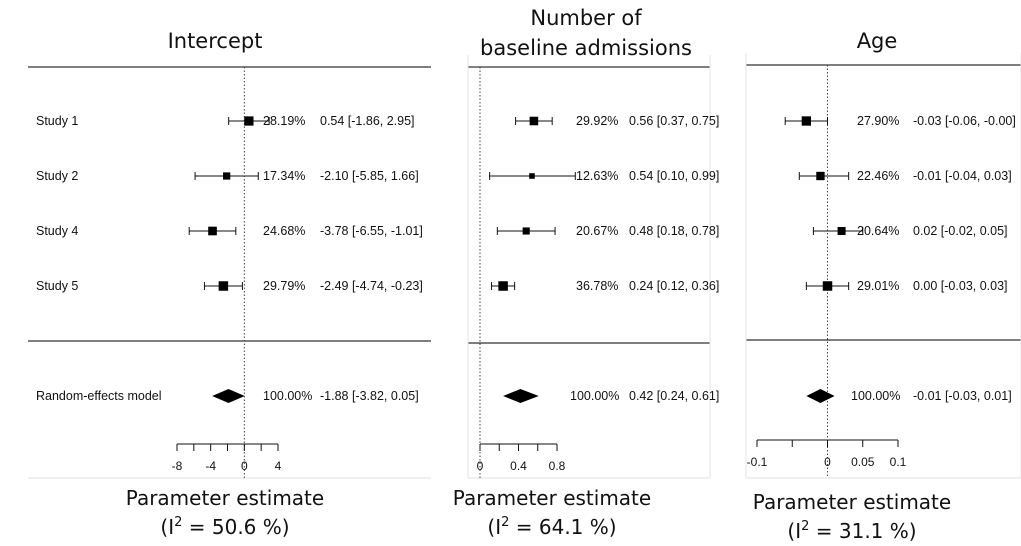  What do you see at coordinates (863, 462) in the screenshot?
I see `x-tick-label: 0.05` at bounding box center [863, 462].